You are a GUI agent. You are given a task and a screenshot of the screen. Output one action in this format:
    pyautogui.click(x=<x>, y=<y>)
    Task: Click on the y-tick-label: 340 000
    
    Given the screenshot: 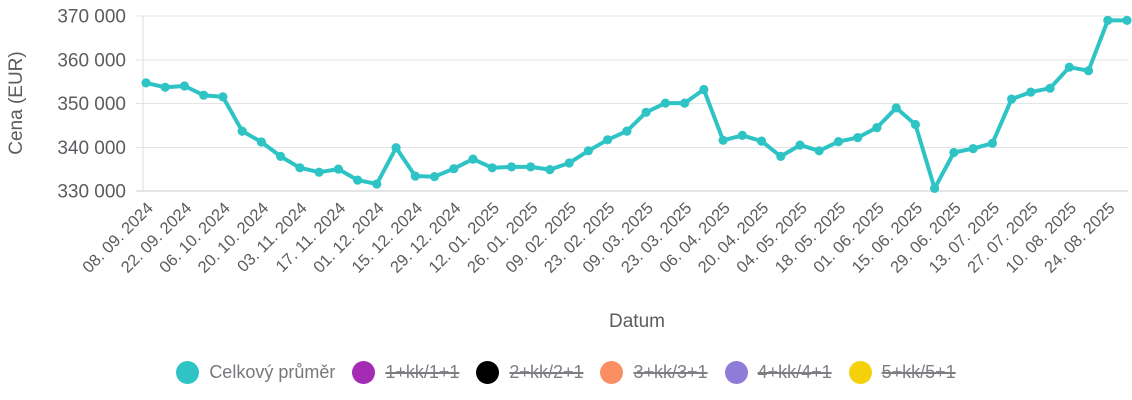 What is the action you would take?
    pyautogui.click(x=91, y=148)
    